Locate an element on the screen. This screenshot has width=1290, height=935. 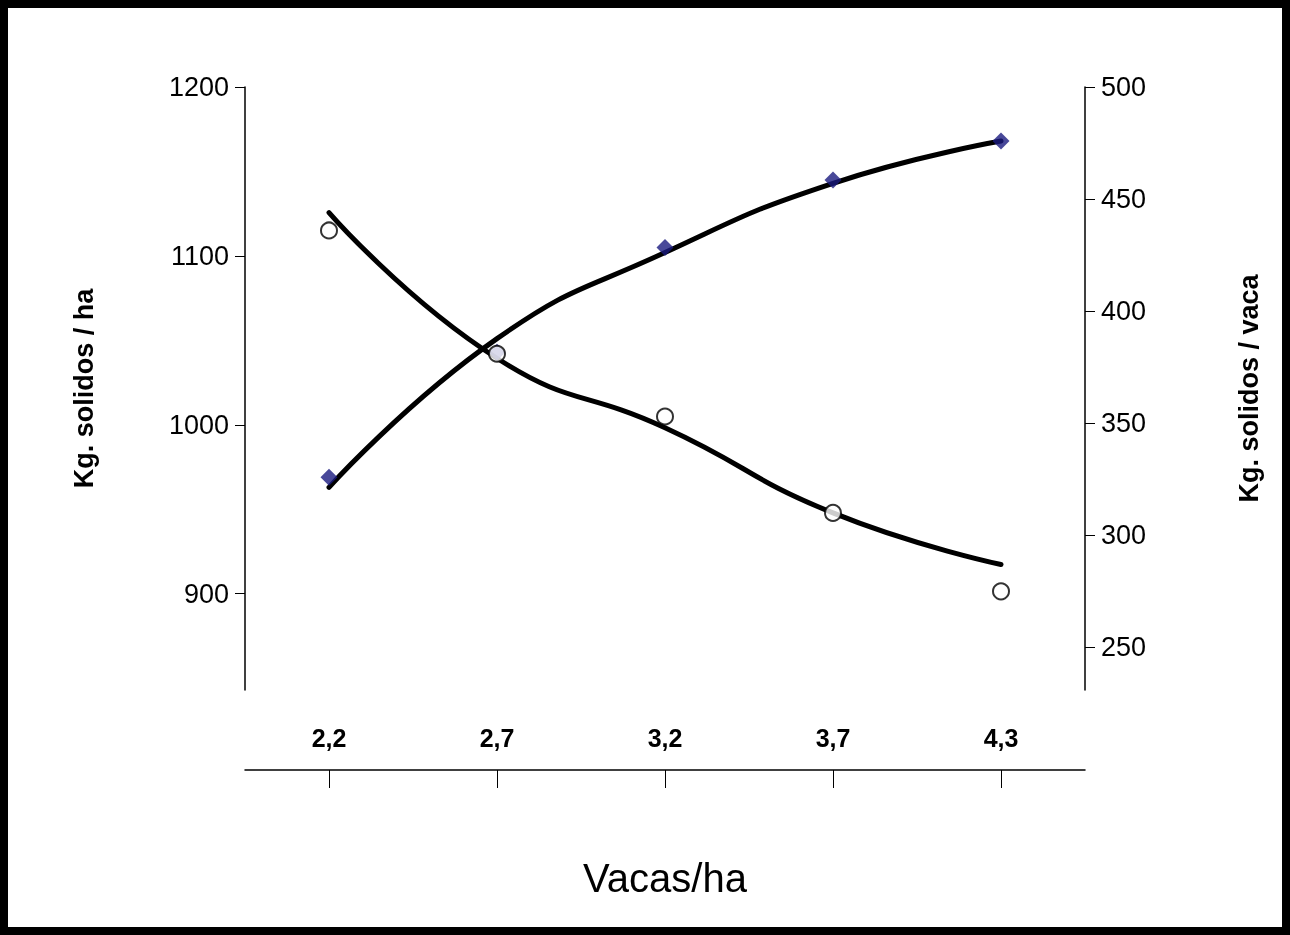
y2-tick-label: 300 is located at coordinates (1124, 535).